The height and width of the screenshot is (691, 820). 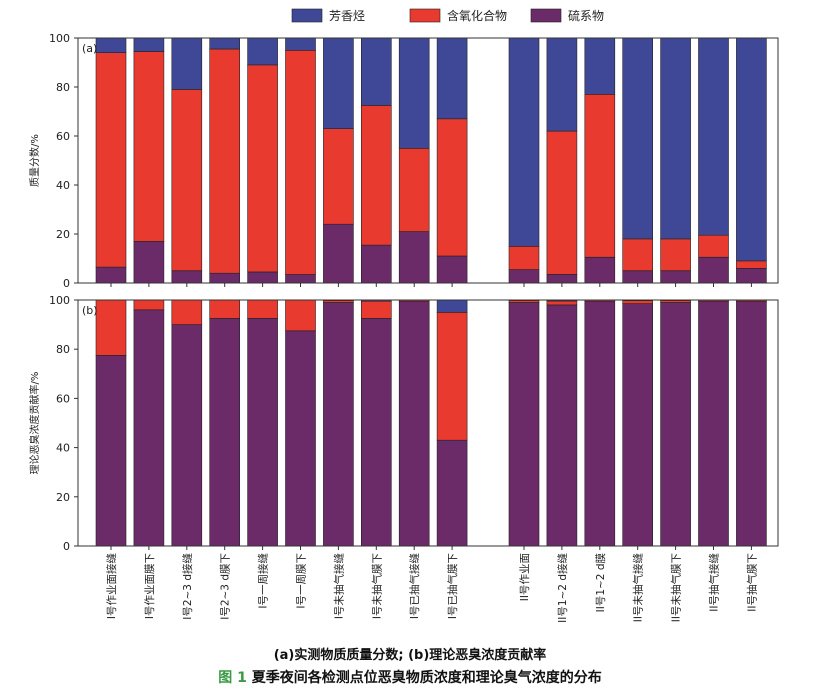 What do you see at coordinates (34, 160) in the screenshot?
I see `y-axis-title-a: 质量分数/%` at bounding box center [34, 160].